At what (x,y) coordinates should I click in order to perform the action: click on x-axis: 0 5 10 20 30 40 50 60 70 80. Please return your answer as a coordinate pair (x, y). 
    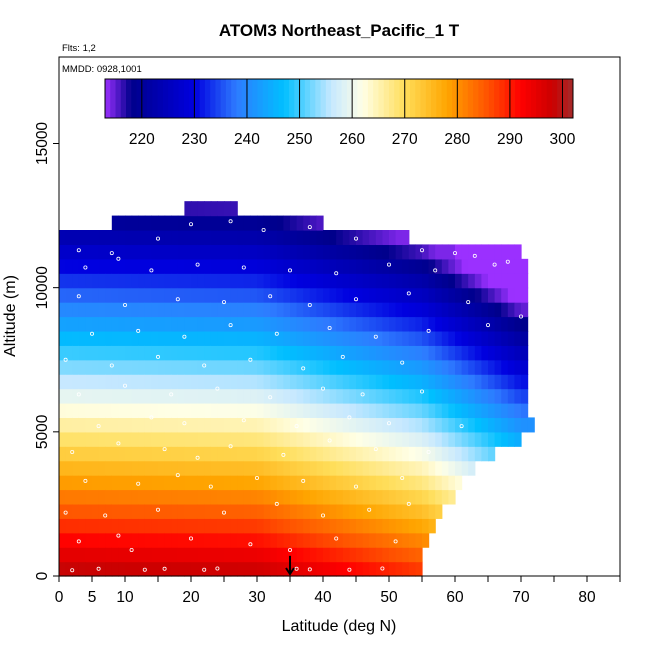
    Looking at the image, I should click on (338, 591).